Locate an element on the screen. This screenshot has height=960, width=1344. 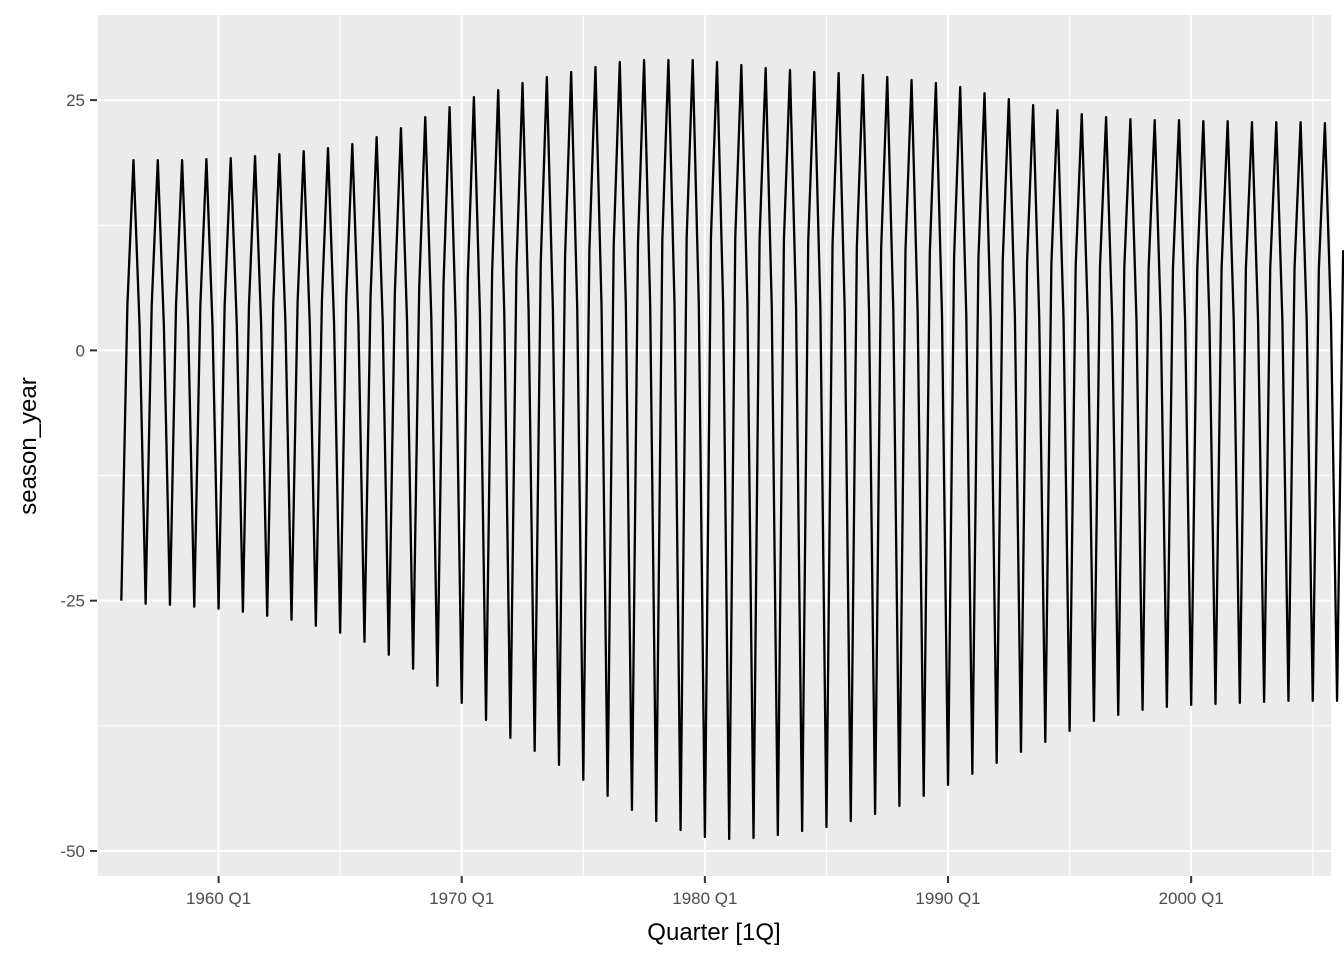
y-axis-title: season_year is located at coordinates (28, 445).